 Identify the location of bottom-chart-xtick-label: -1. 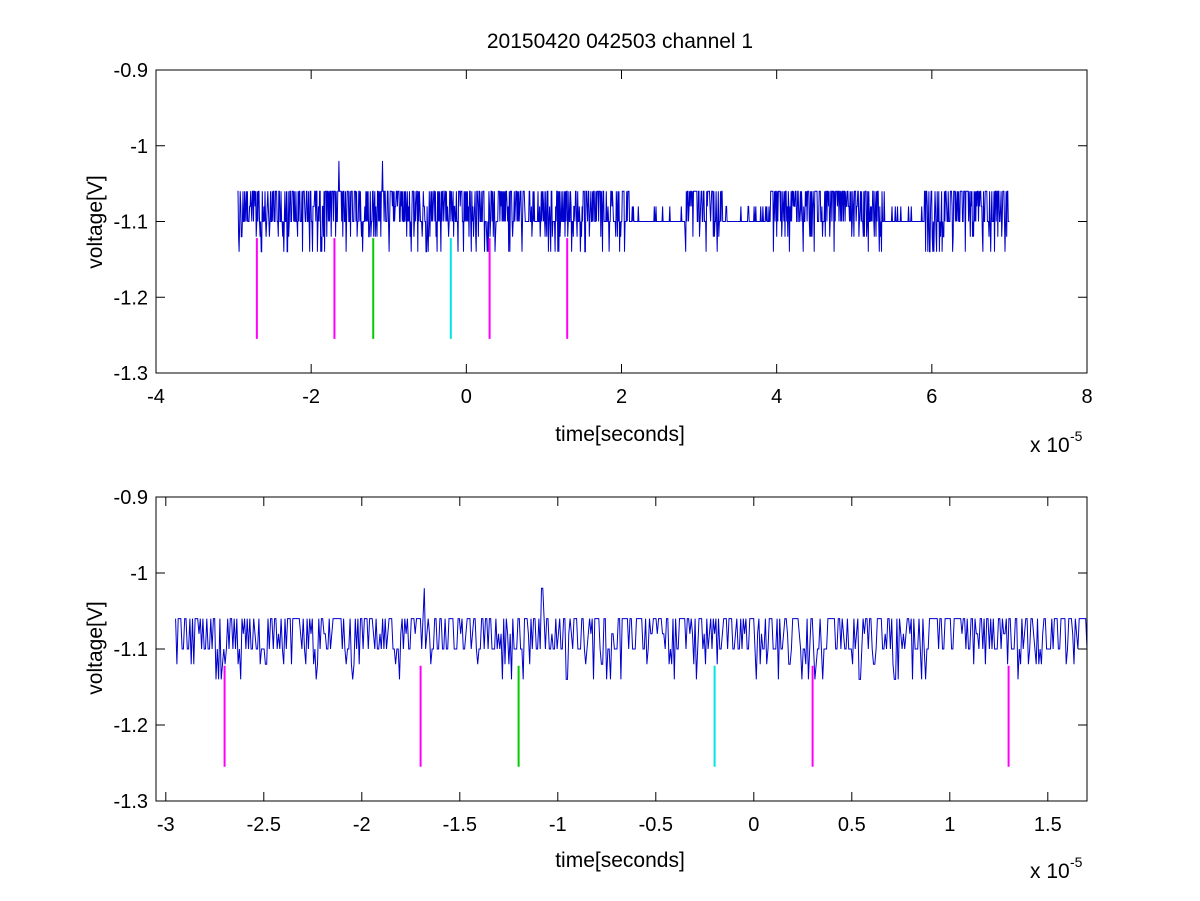
(558, 825).